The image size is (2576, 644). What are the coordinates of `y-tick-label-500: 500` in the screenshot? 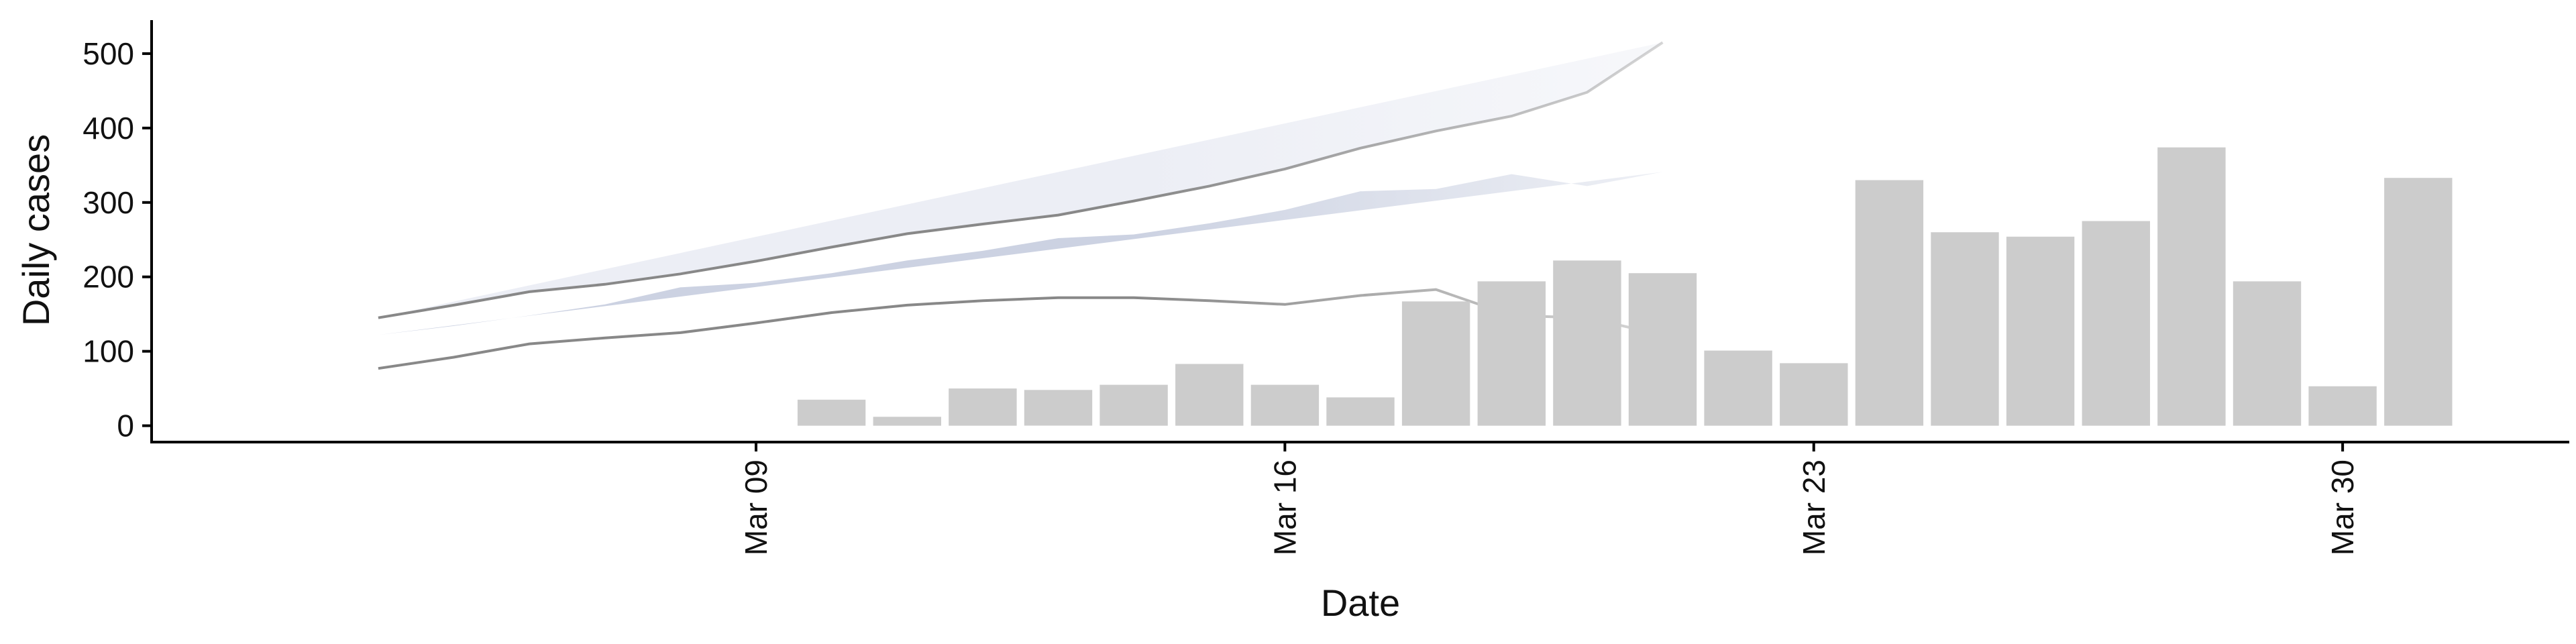 It's located at (108, 53).